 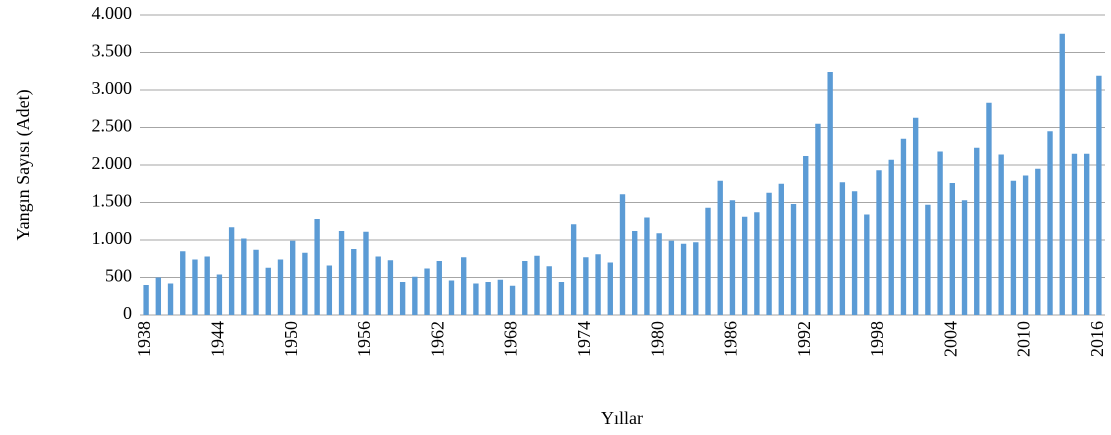 I want to click on x-tick-label: 2004, so click(x=950, y=339).